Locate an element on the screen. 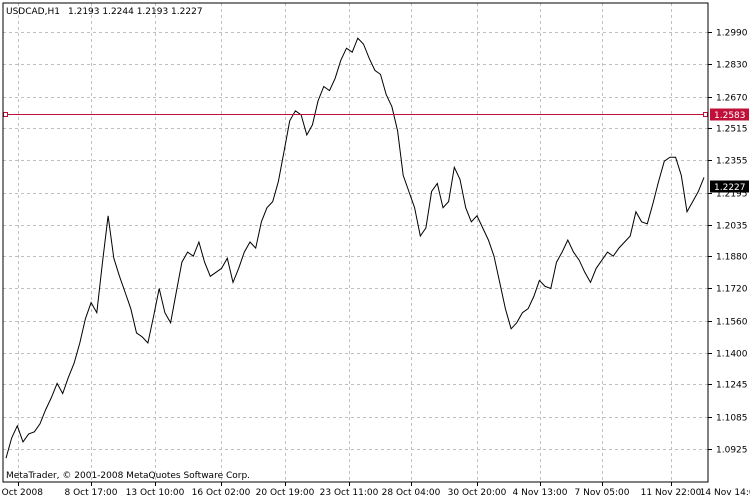  y-tick-label: 1.0925 is located at coordinates (732, 451).